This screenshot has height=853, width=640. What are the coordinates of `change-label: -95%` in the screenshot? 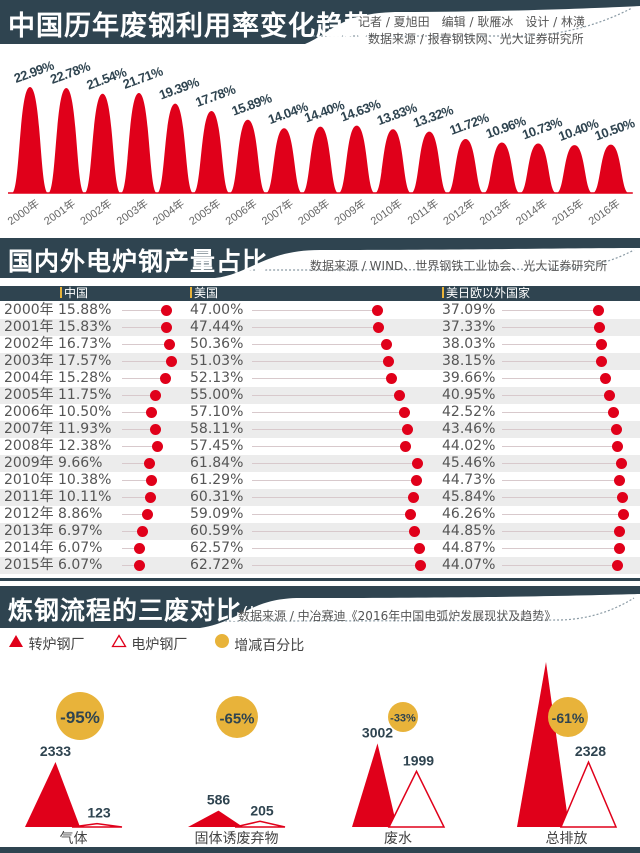 It's located at (80, 717).